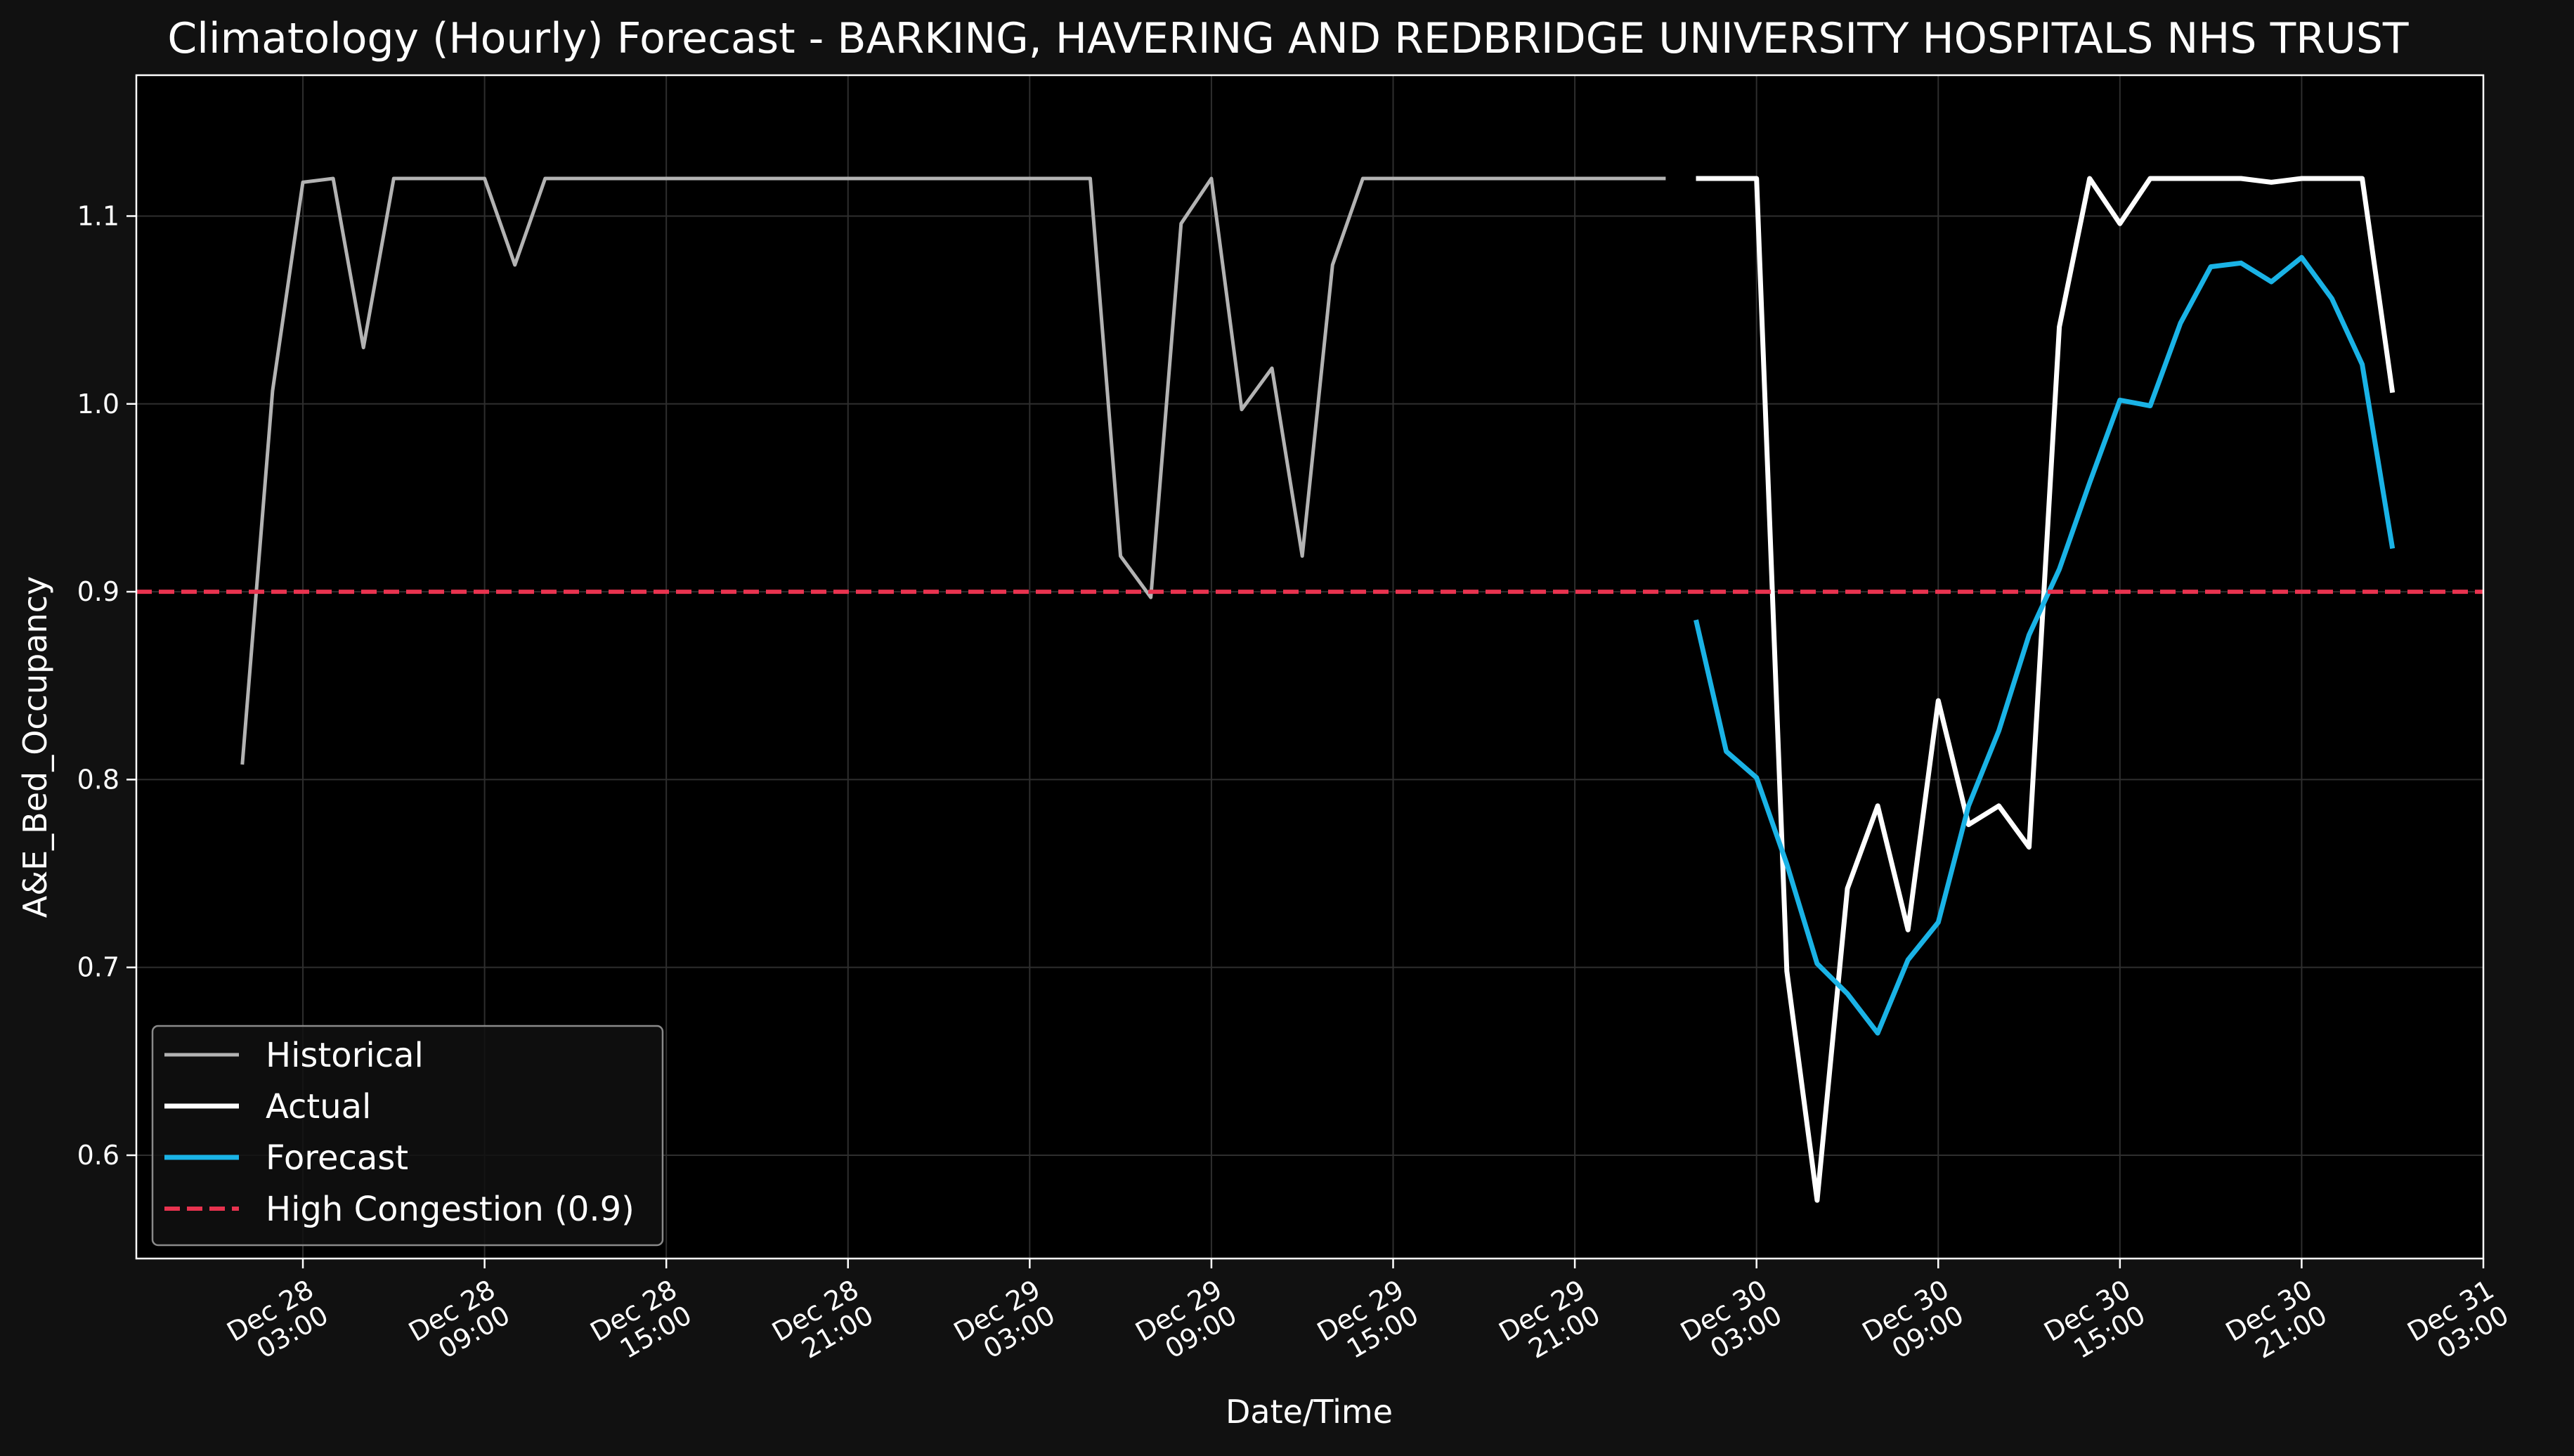 The width and height of the screenshot is (2574, 1456). Describe the element at coordinates (1310, 1412) in the screenshot. I see `x-axis-label: Date/Time` at that location.